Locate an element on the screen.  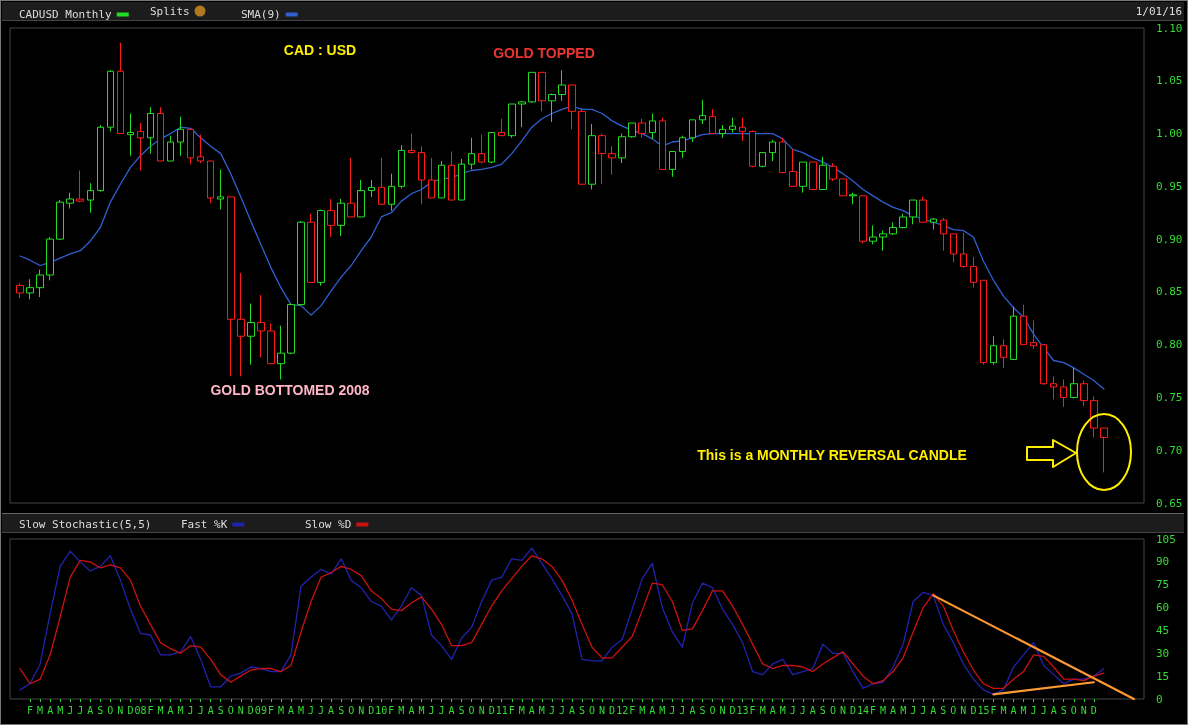
x-tick-label: 12 is located at coordinates (622, 710).